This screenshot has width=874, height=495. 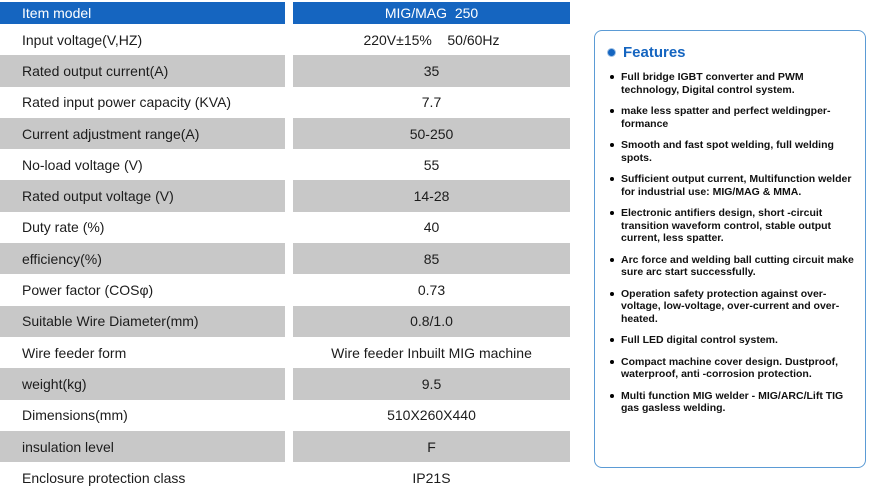 I want to click on spec-value: Wire feeder Inbuilt MIG machine, so click(x=431, y=352).